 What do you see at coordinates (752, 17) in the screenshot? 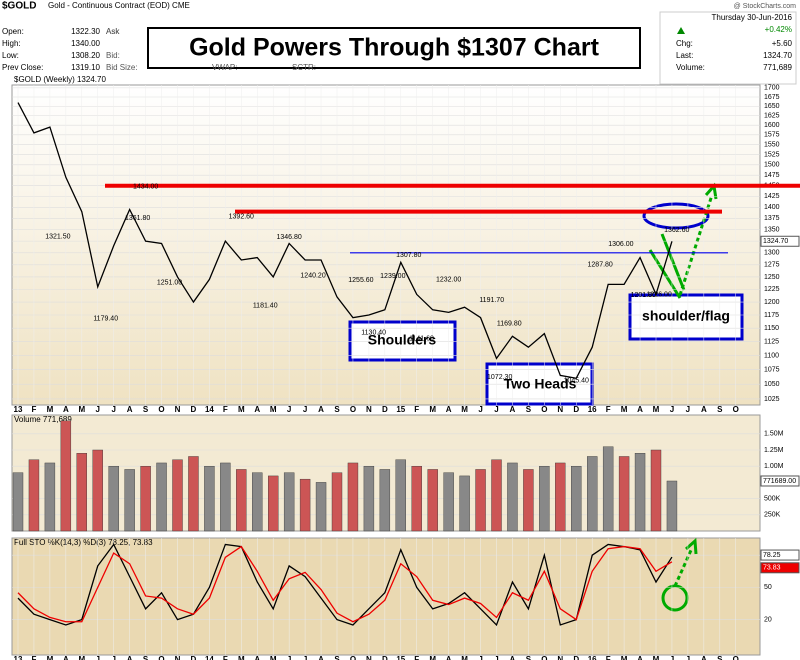
I see `date: Thursday 30-Jun-2016` at bounding box center [752, 17].